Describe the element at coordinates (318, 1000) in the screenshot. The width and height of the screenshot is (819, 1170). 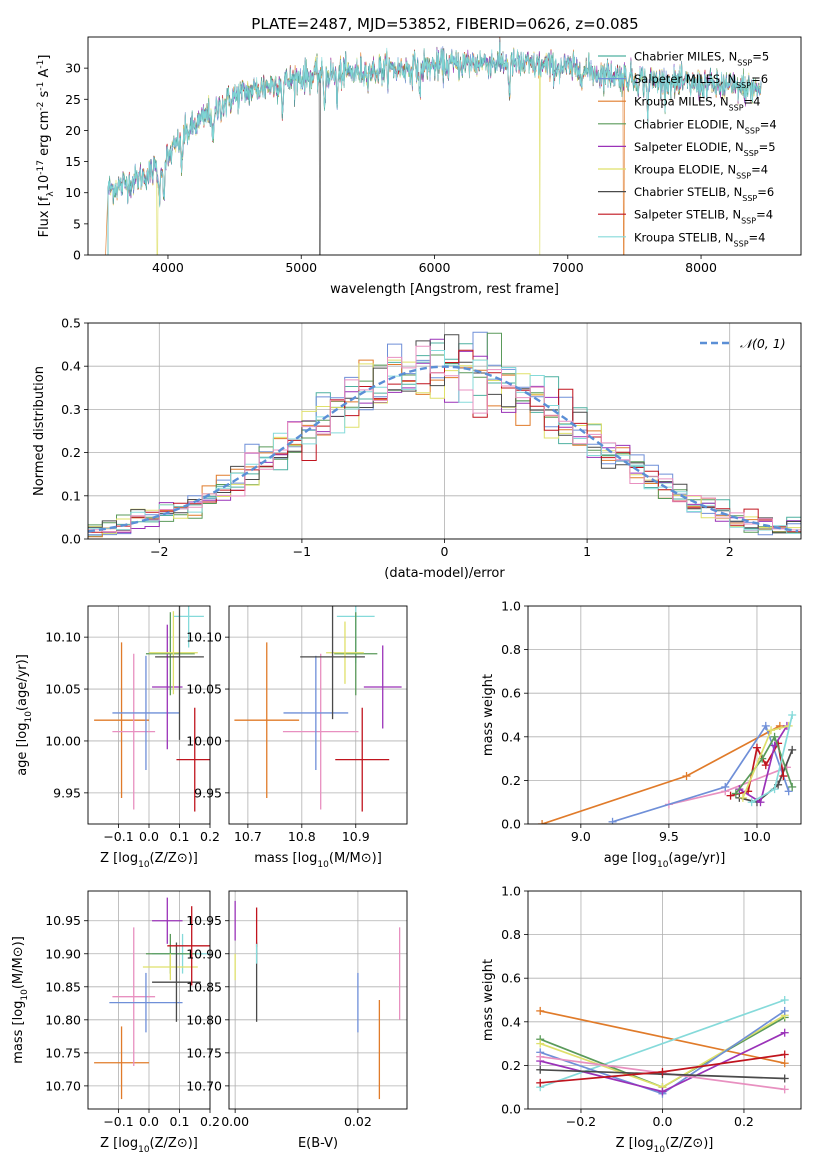
I see `mass_vs_ebv-plot-area` at that location.